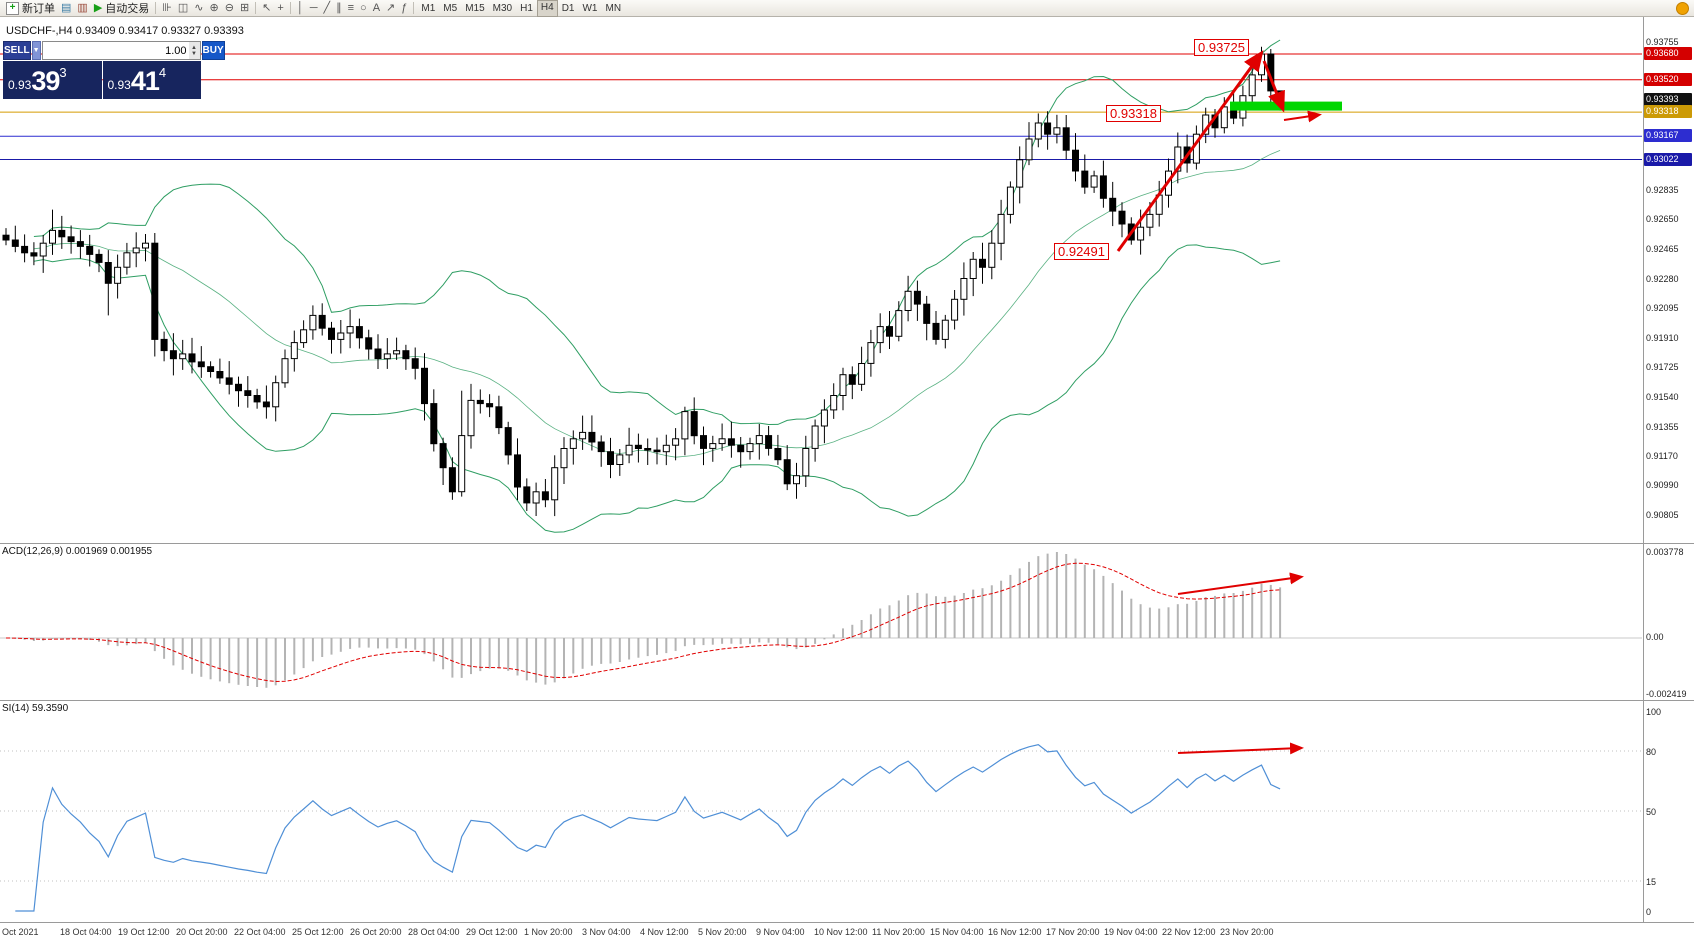 Image resolution: width=1694 pixels, height=942 pixels. Describe the element at coordinates (30, 8) in the screenshot. I see `new-order-button: + 新订单` at that location.